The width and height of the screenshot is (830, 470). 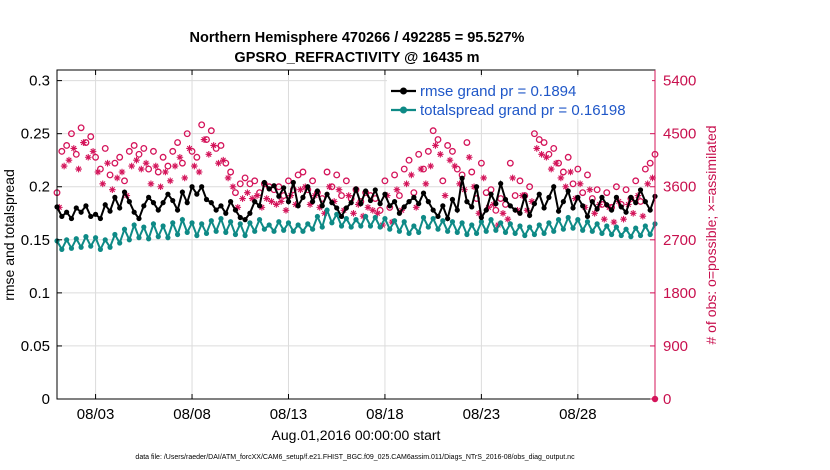 I want to click on y2-axis-ticks: 0 900 1800 2700 3600 4500 5400, so click(x=673, y=239).